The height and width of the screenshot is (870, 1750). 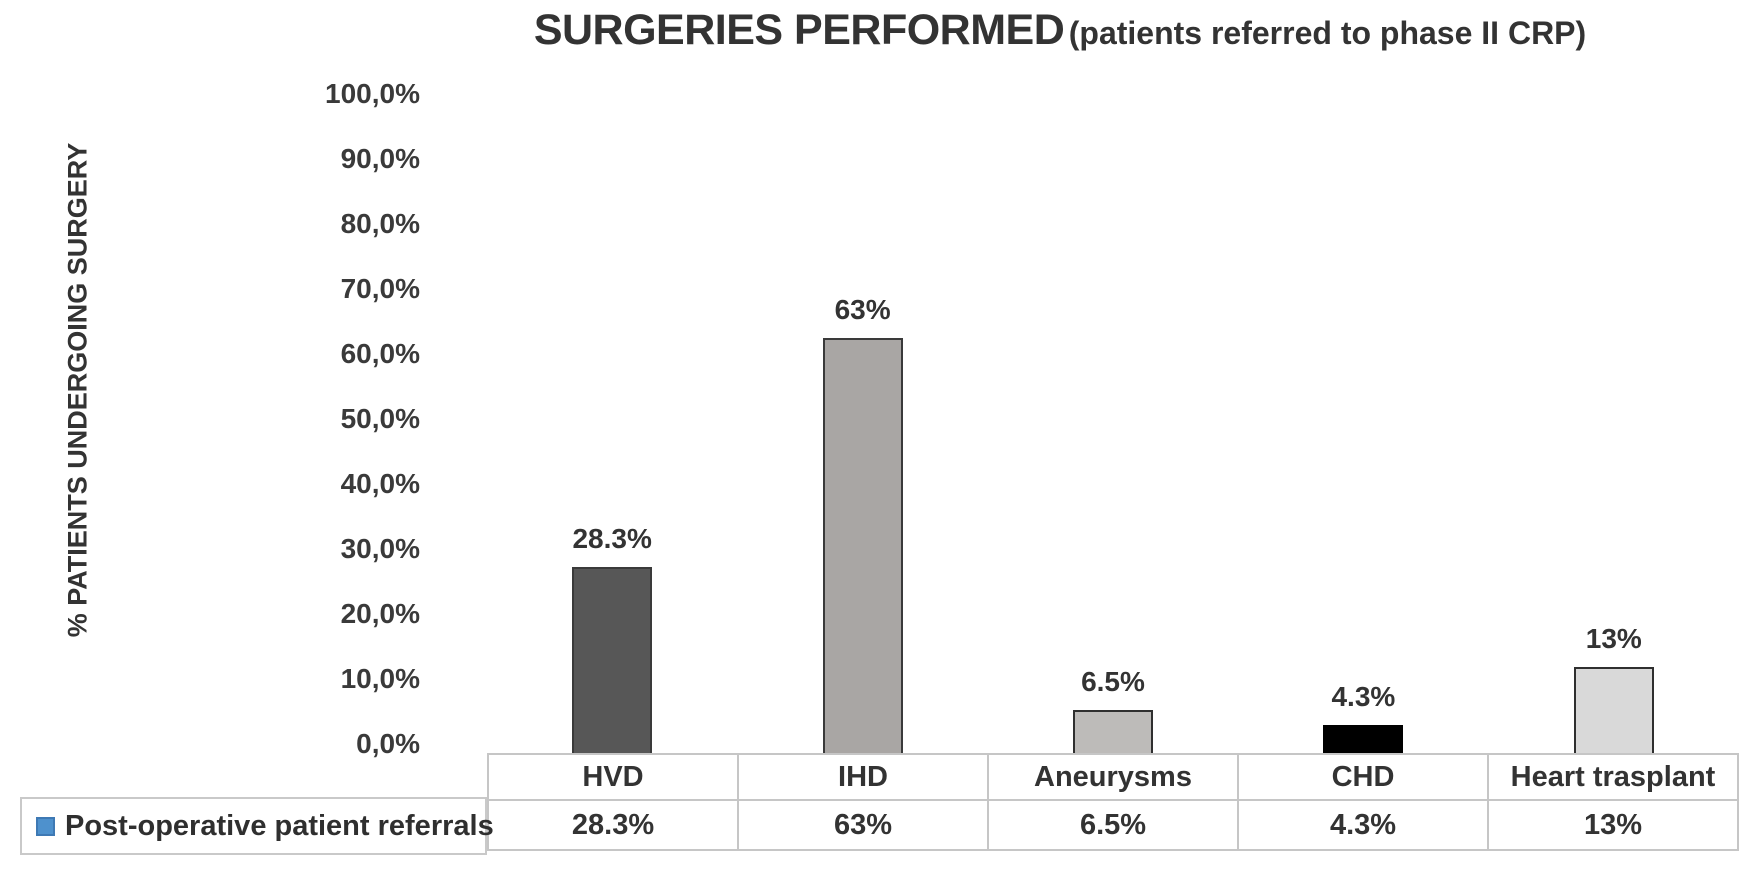 I want to click on value-cell: 63%, so click(x=863, y=825).